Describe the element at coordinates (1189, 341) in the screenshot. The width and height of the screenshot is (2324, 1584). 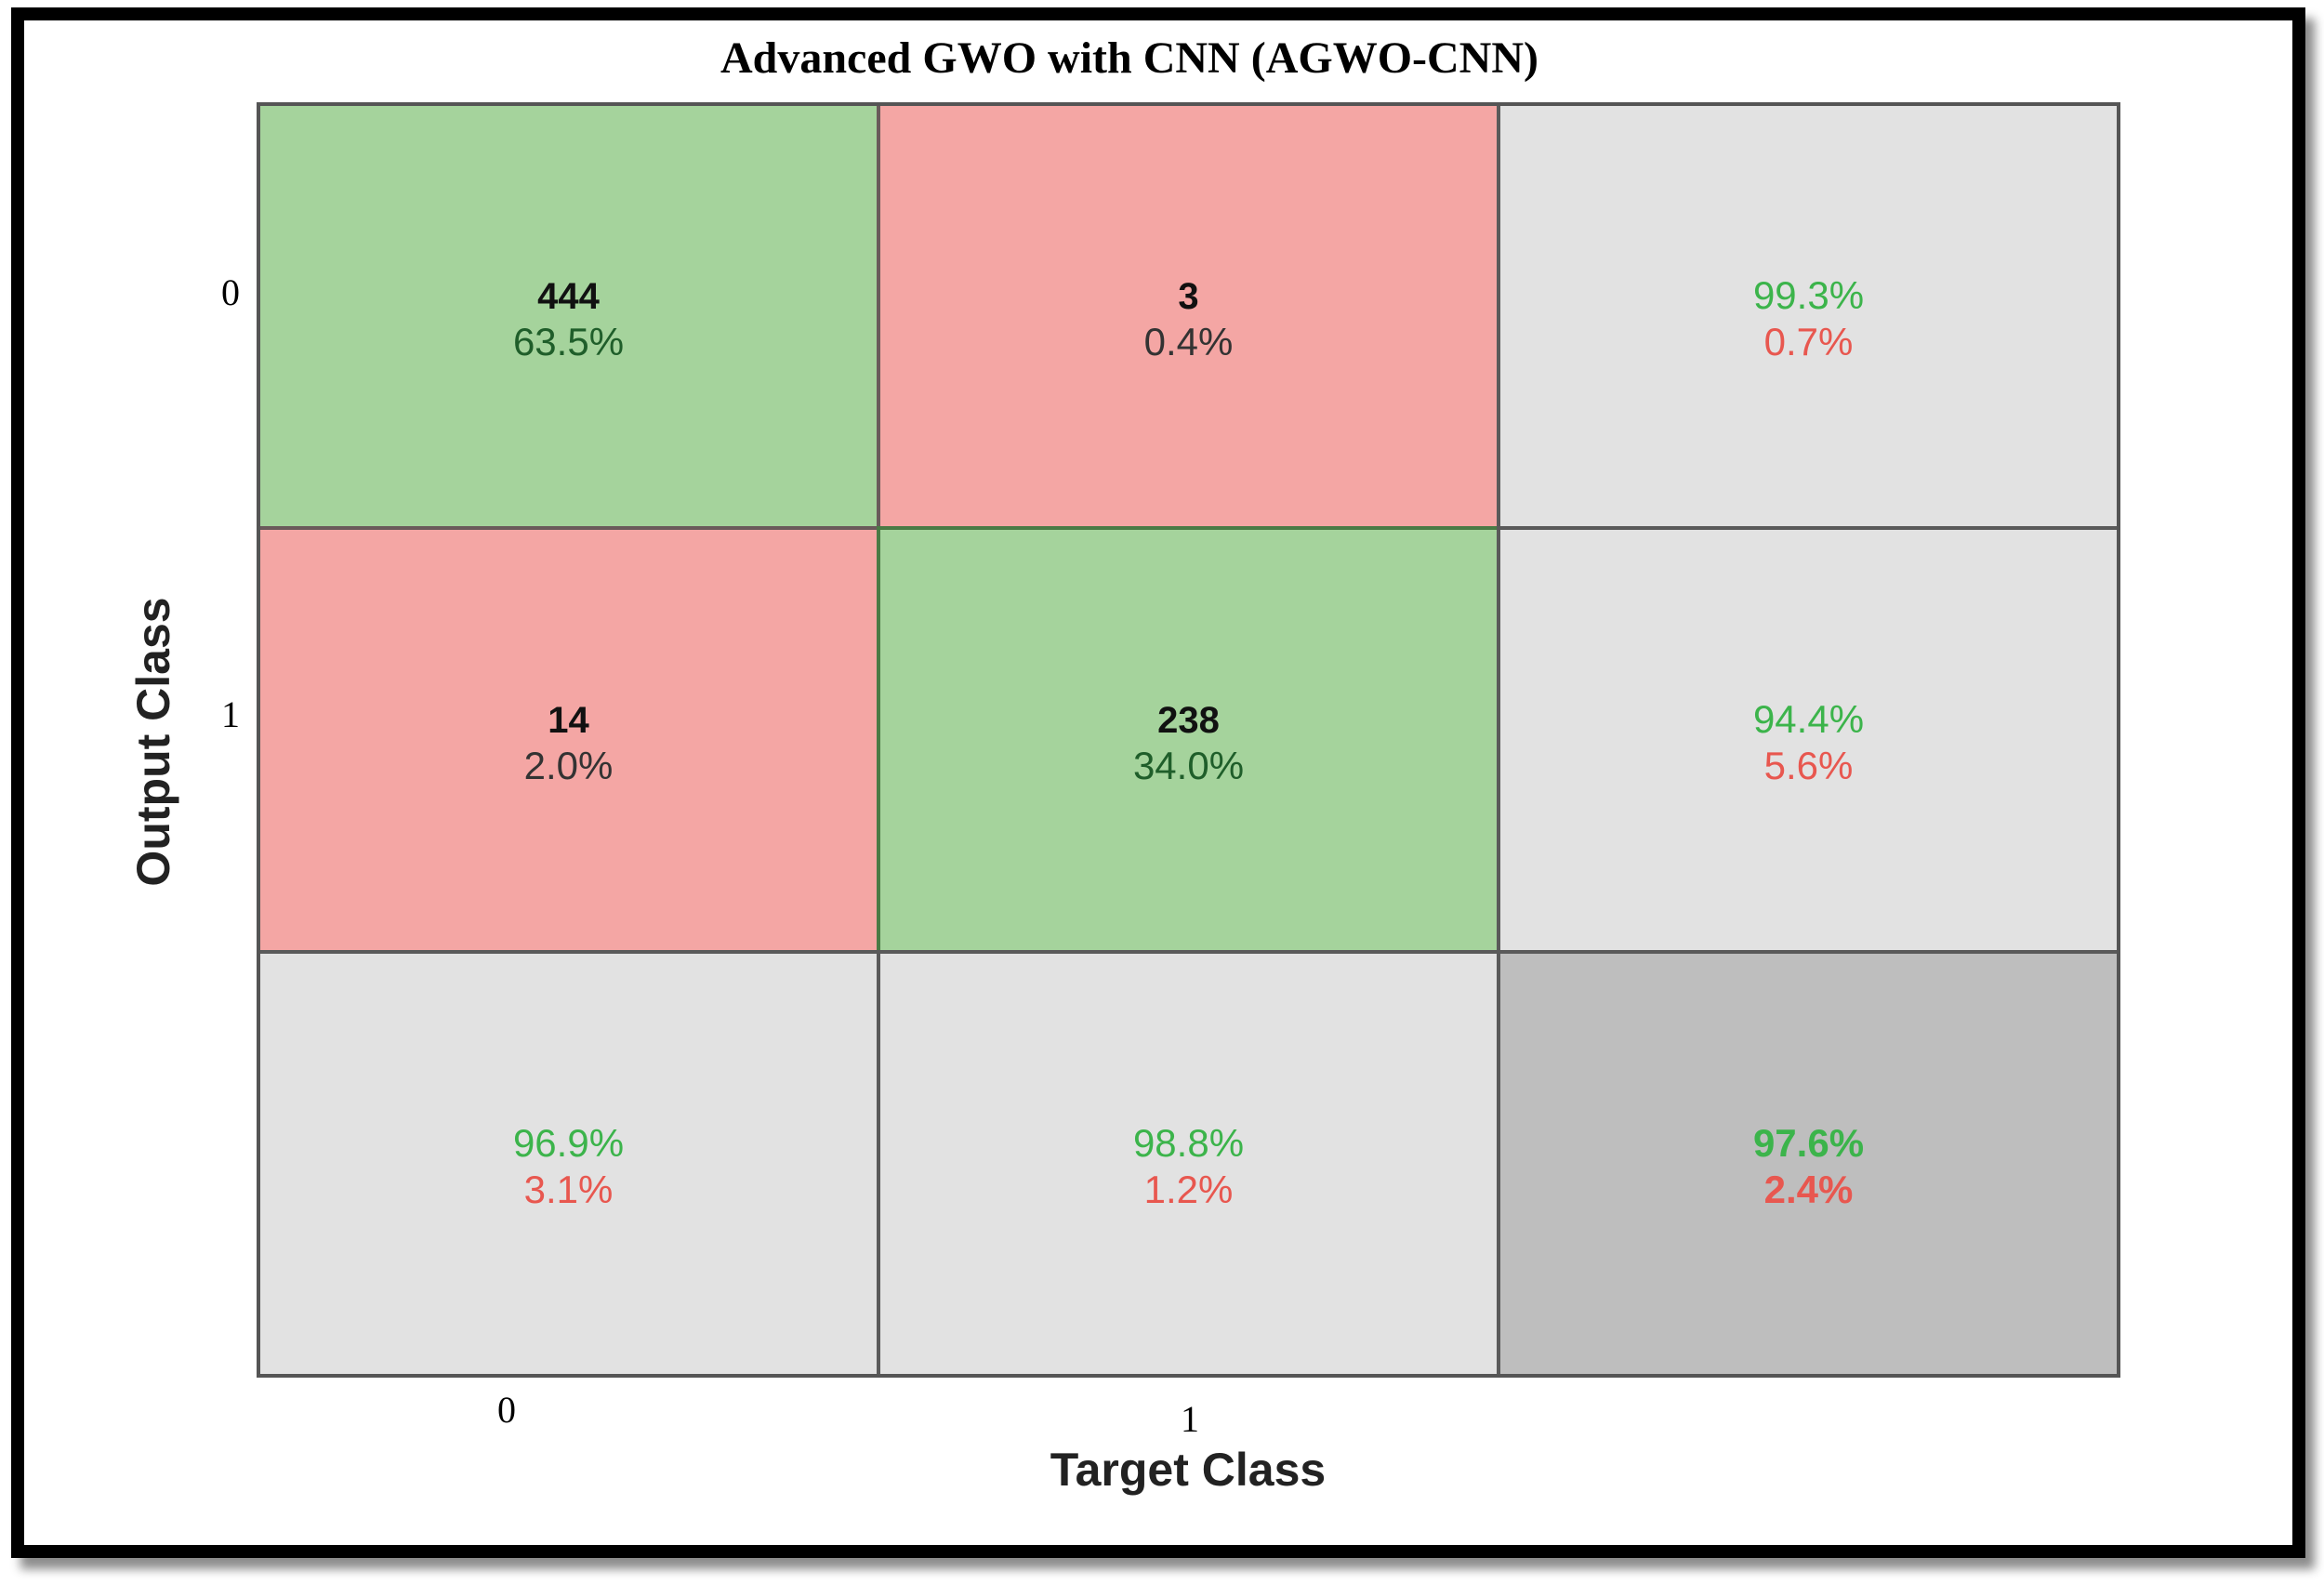
I see `cell-percent: 0.4%` at that location.